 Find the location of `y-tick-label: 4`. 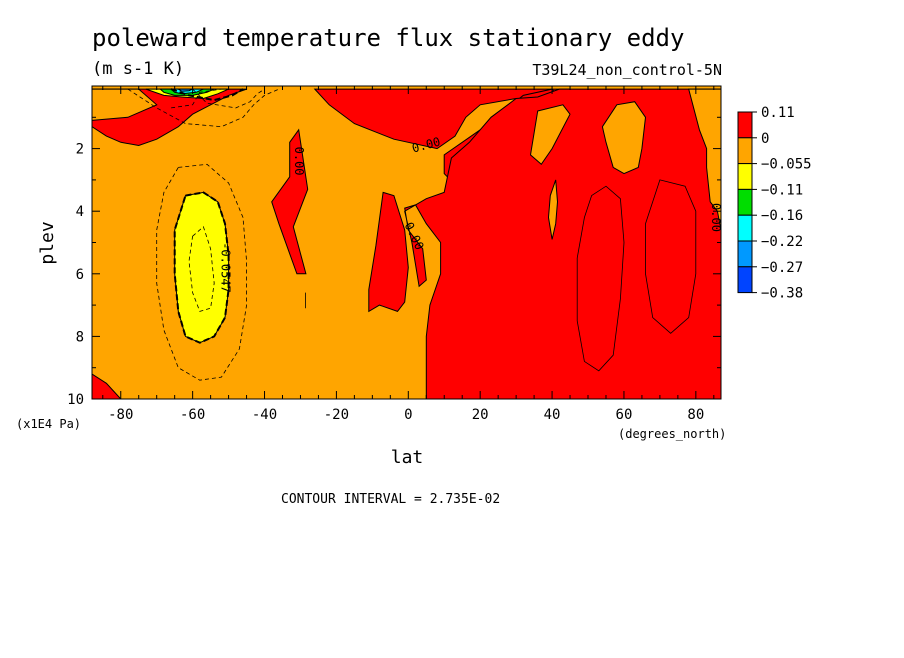

y-tick-label: 4 is located at coordinates (80, 212).